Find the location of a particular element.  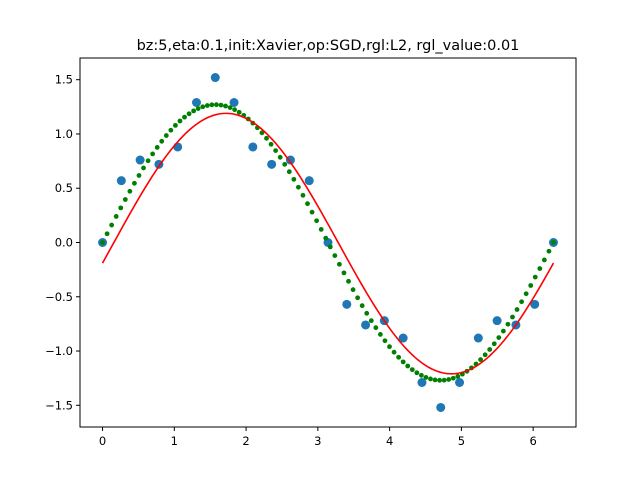

x-tick-label: 2 is located at coordinates (245, 441).